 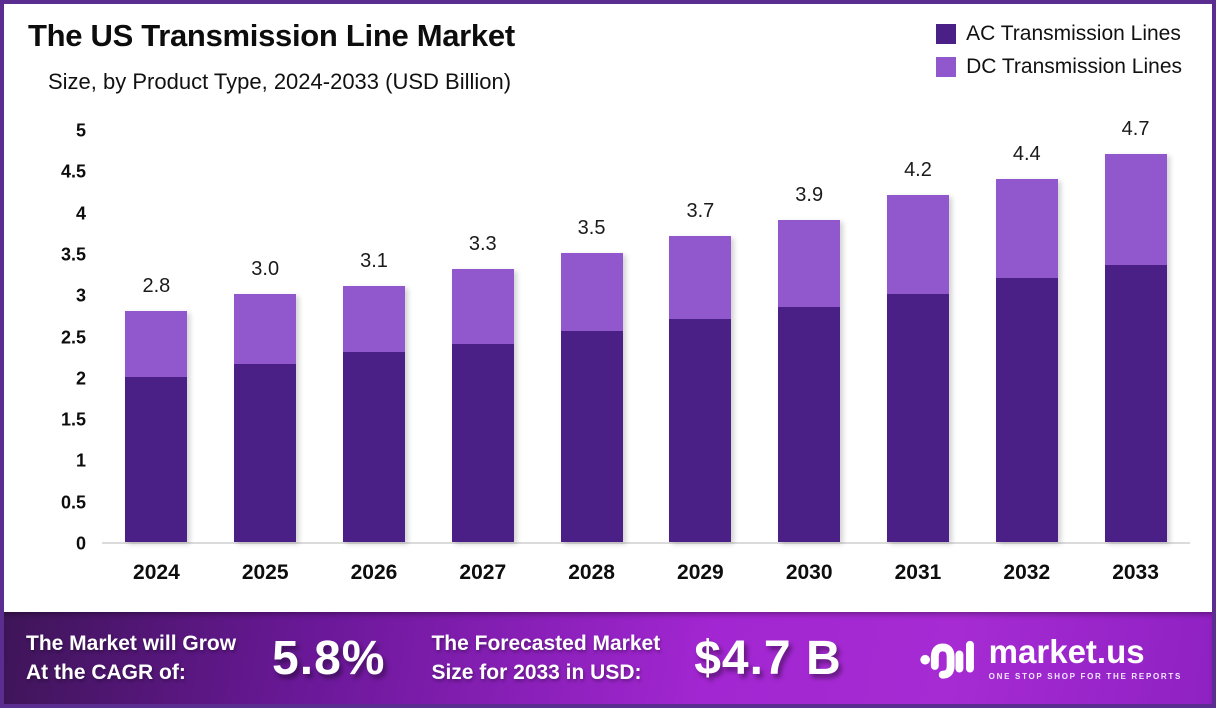 I want to click on total-label-2025: 3.0, so click(x=265, y=269).